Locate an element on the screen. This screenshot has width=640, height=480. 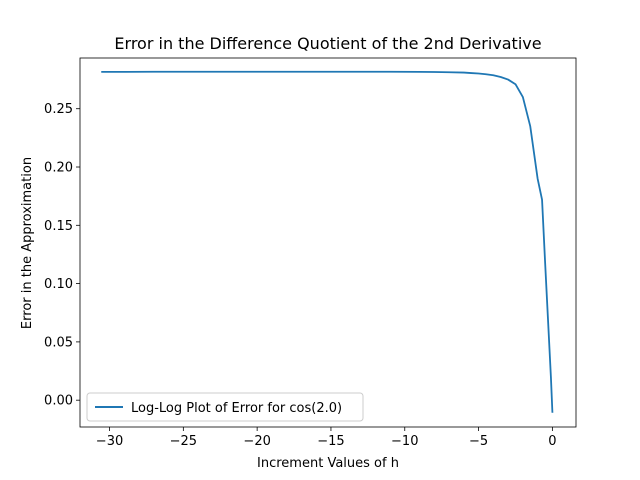
x-tick-label: −25 is located at coordinates (183, 441).